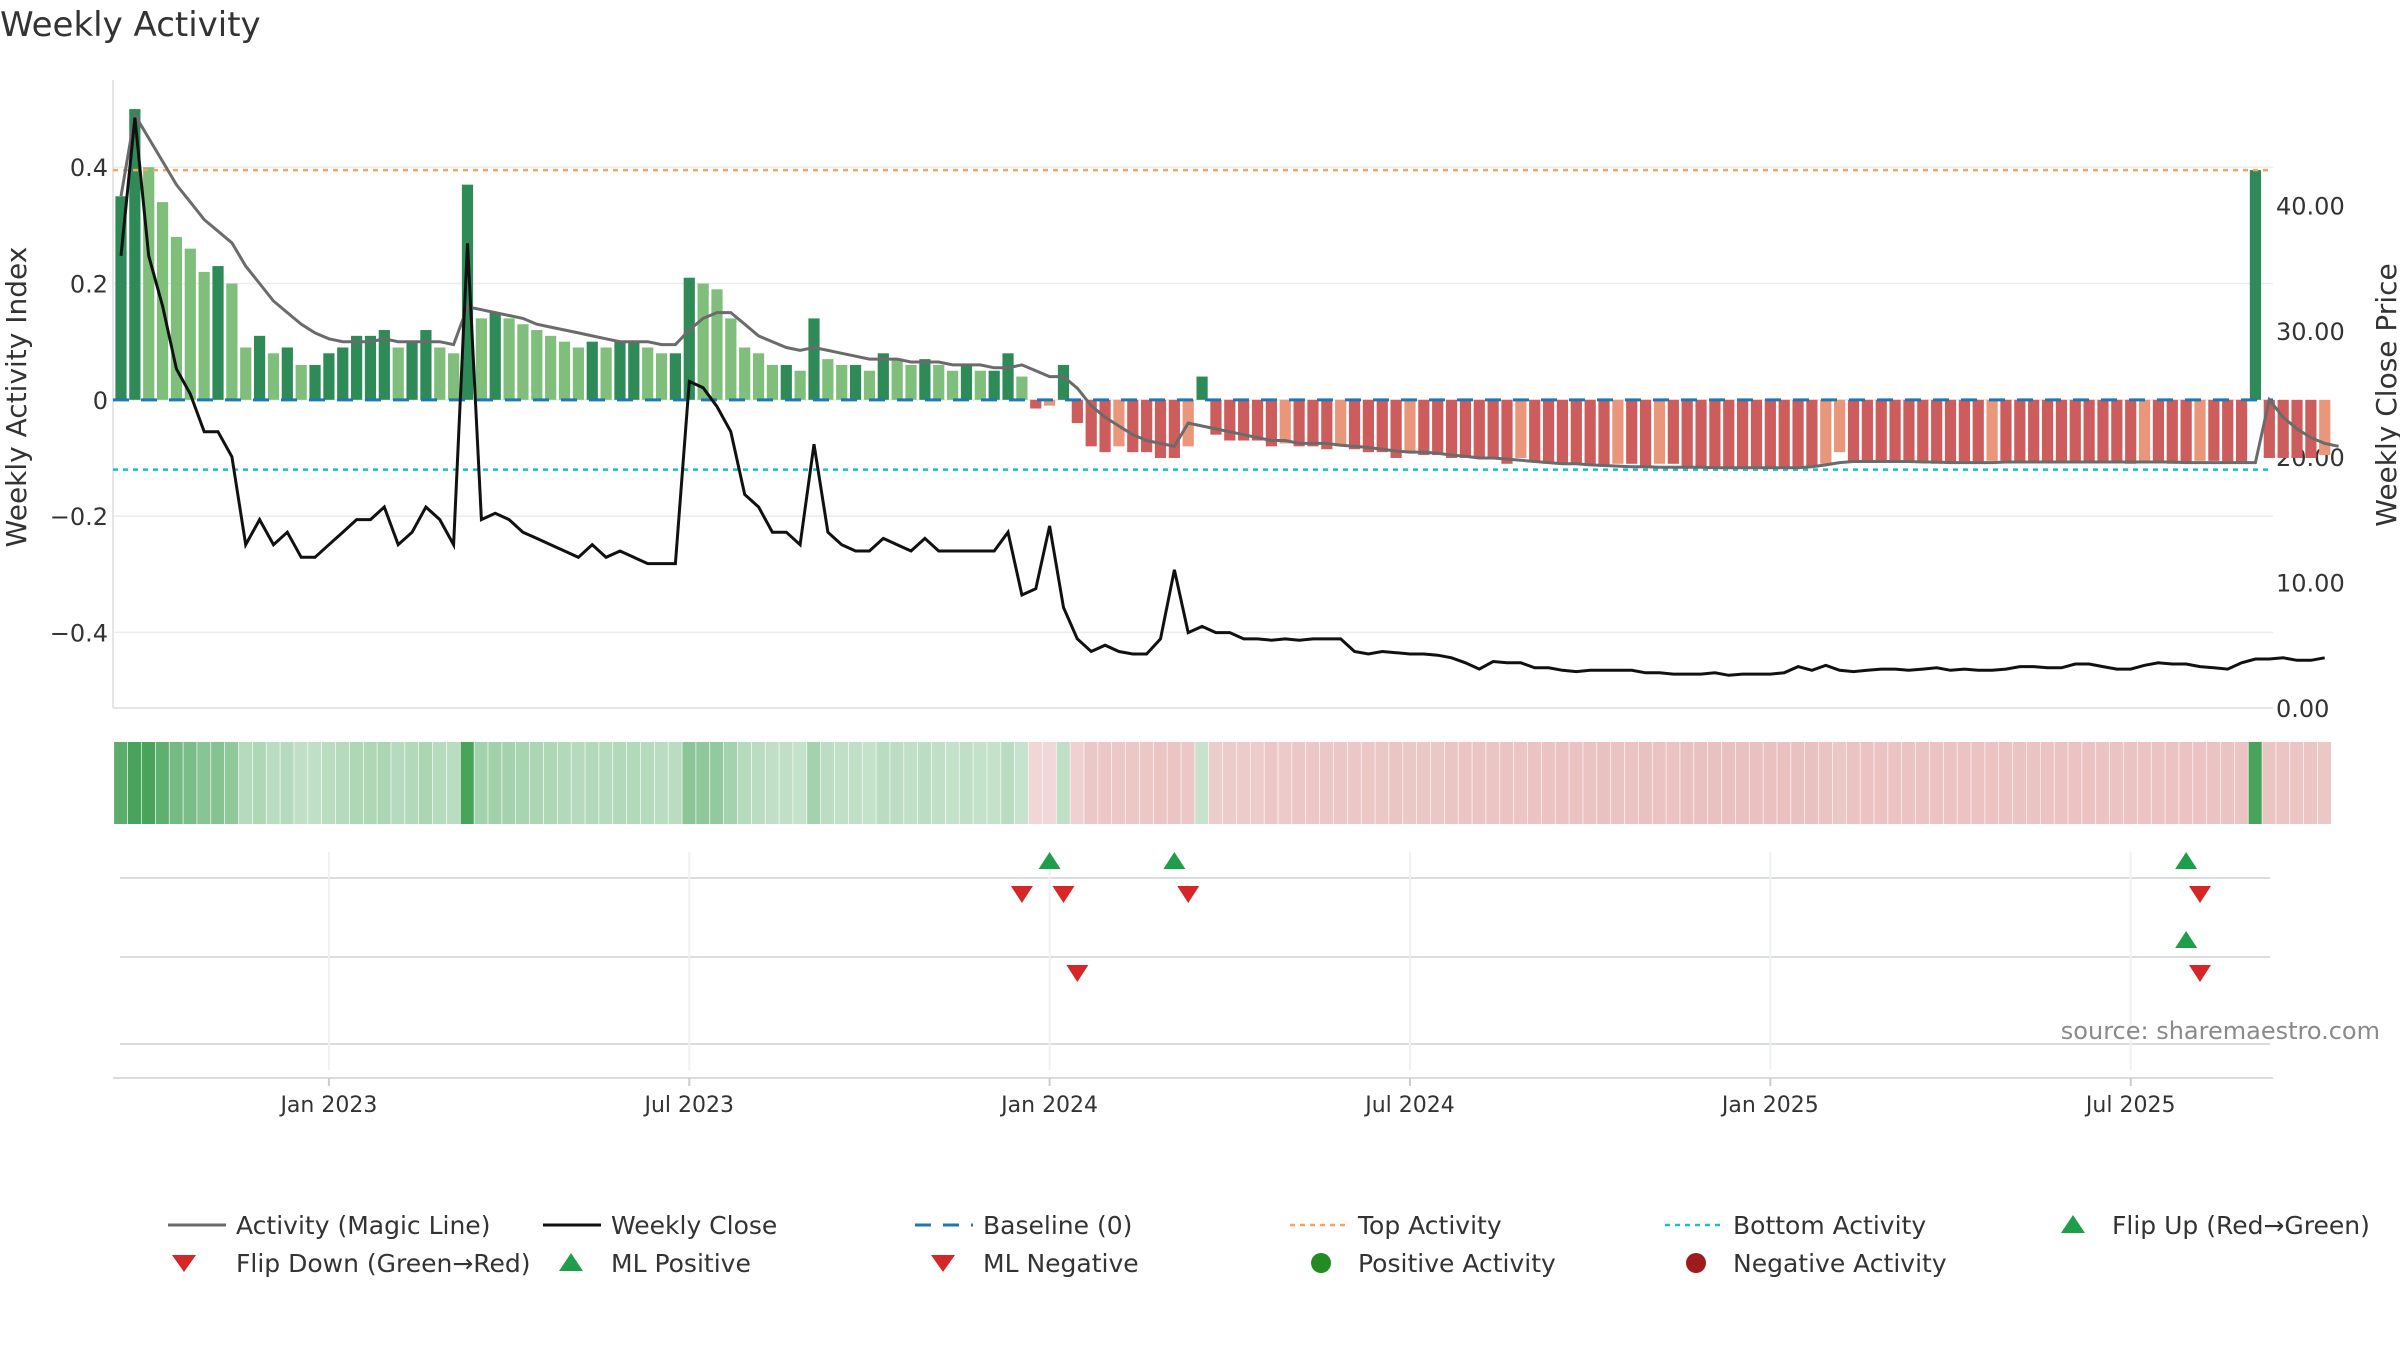  I want to click on left-tick-label: 0.2, so click(89, 285).